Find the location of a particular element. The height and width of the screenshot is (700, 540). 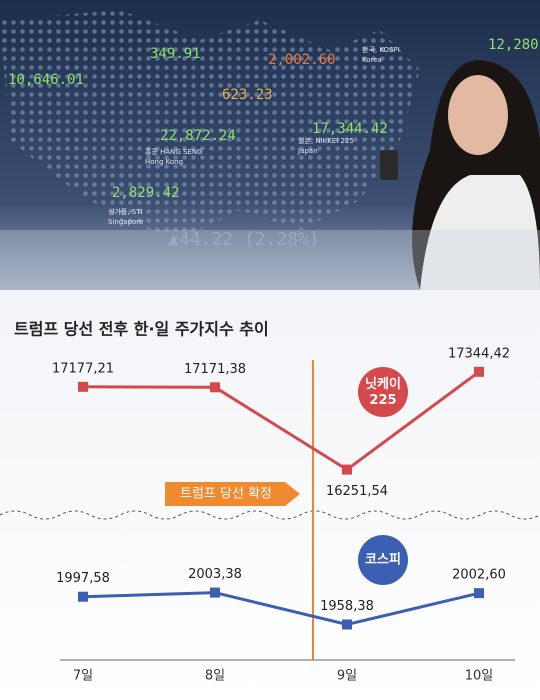

chart-title: 트럼프 당선 전후 한·일 주가지수 추이 is located at coordinates (141, 329).